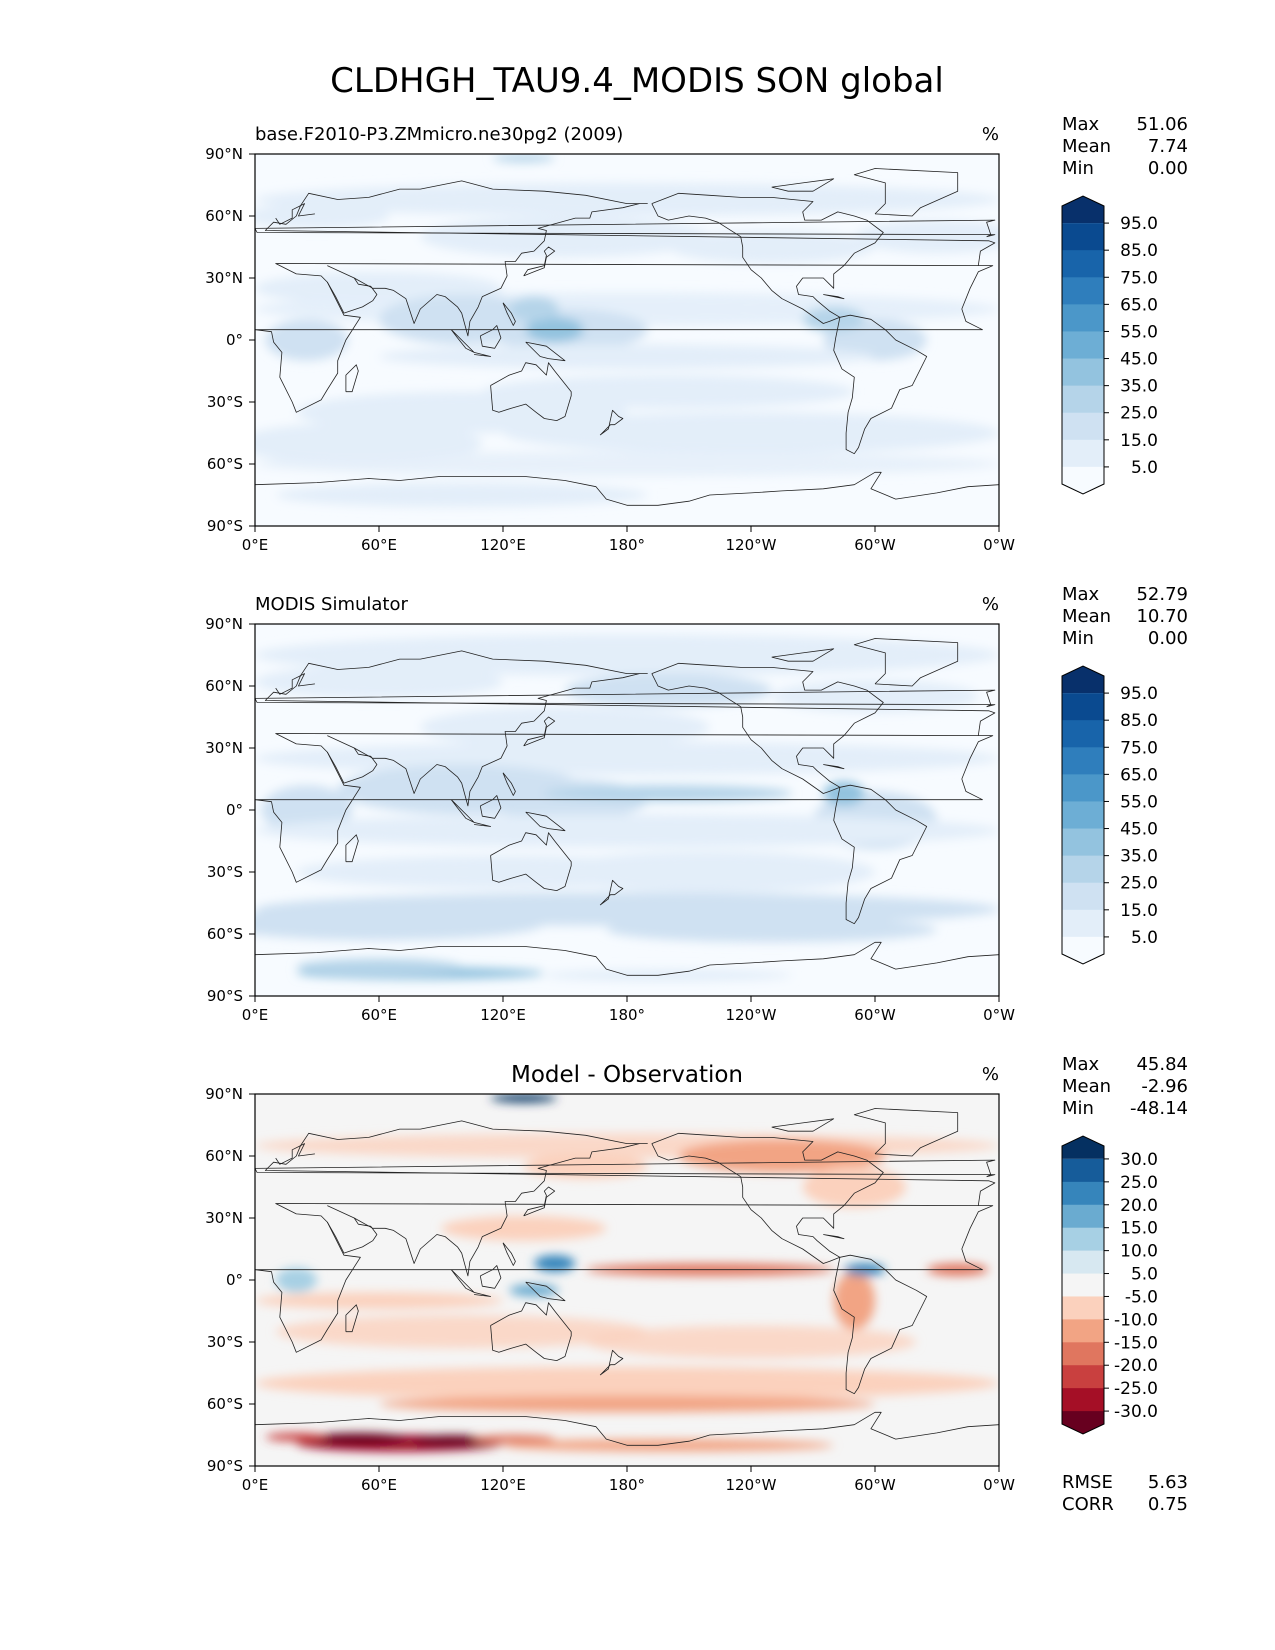 The image size is (1275, 1650). I want to click on colorbar-tick-label: 55.0, so click(1139, 332).